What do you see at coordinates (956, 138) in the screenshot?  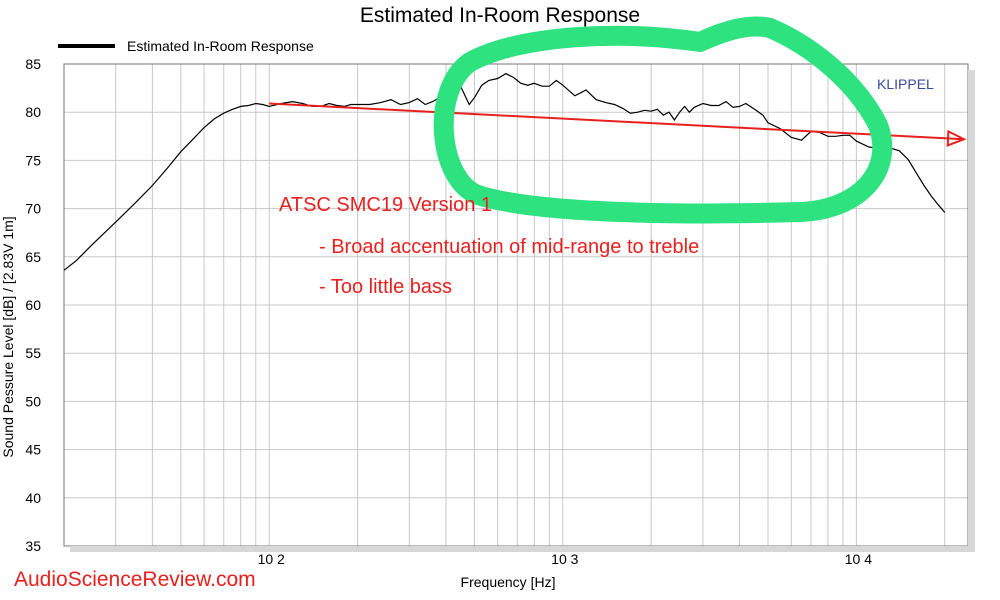 I see `trend-arrow-head` at bounding box center [956, 138].